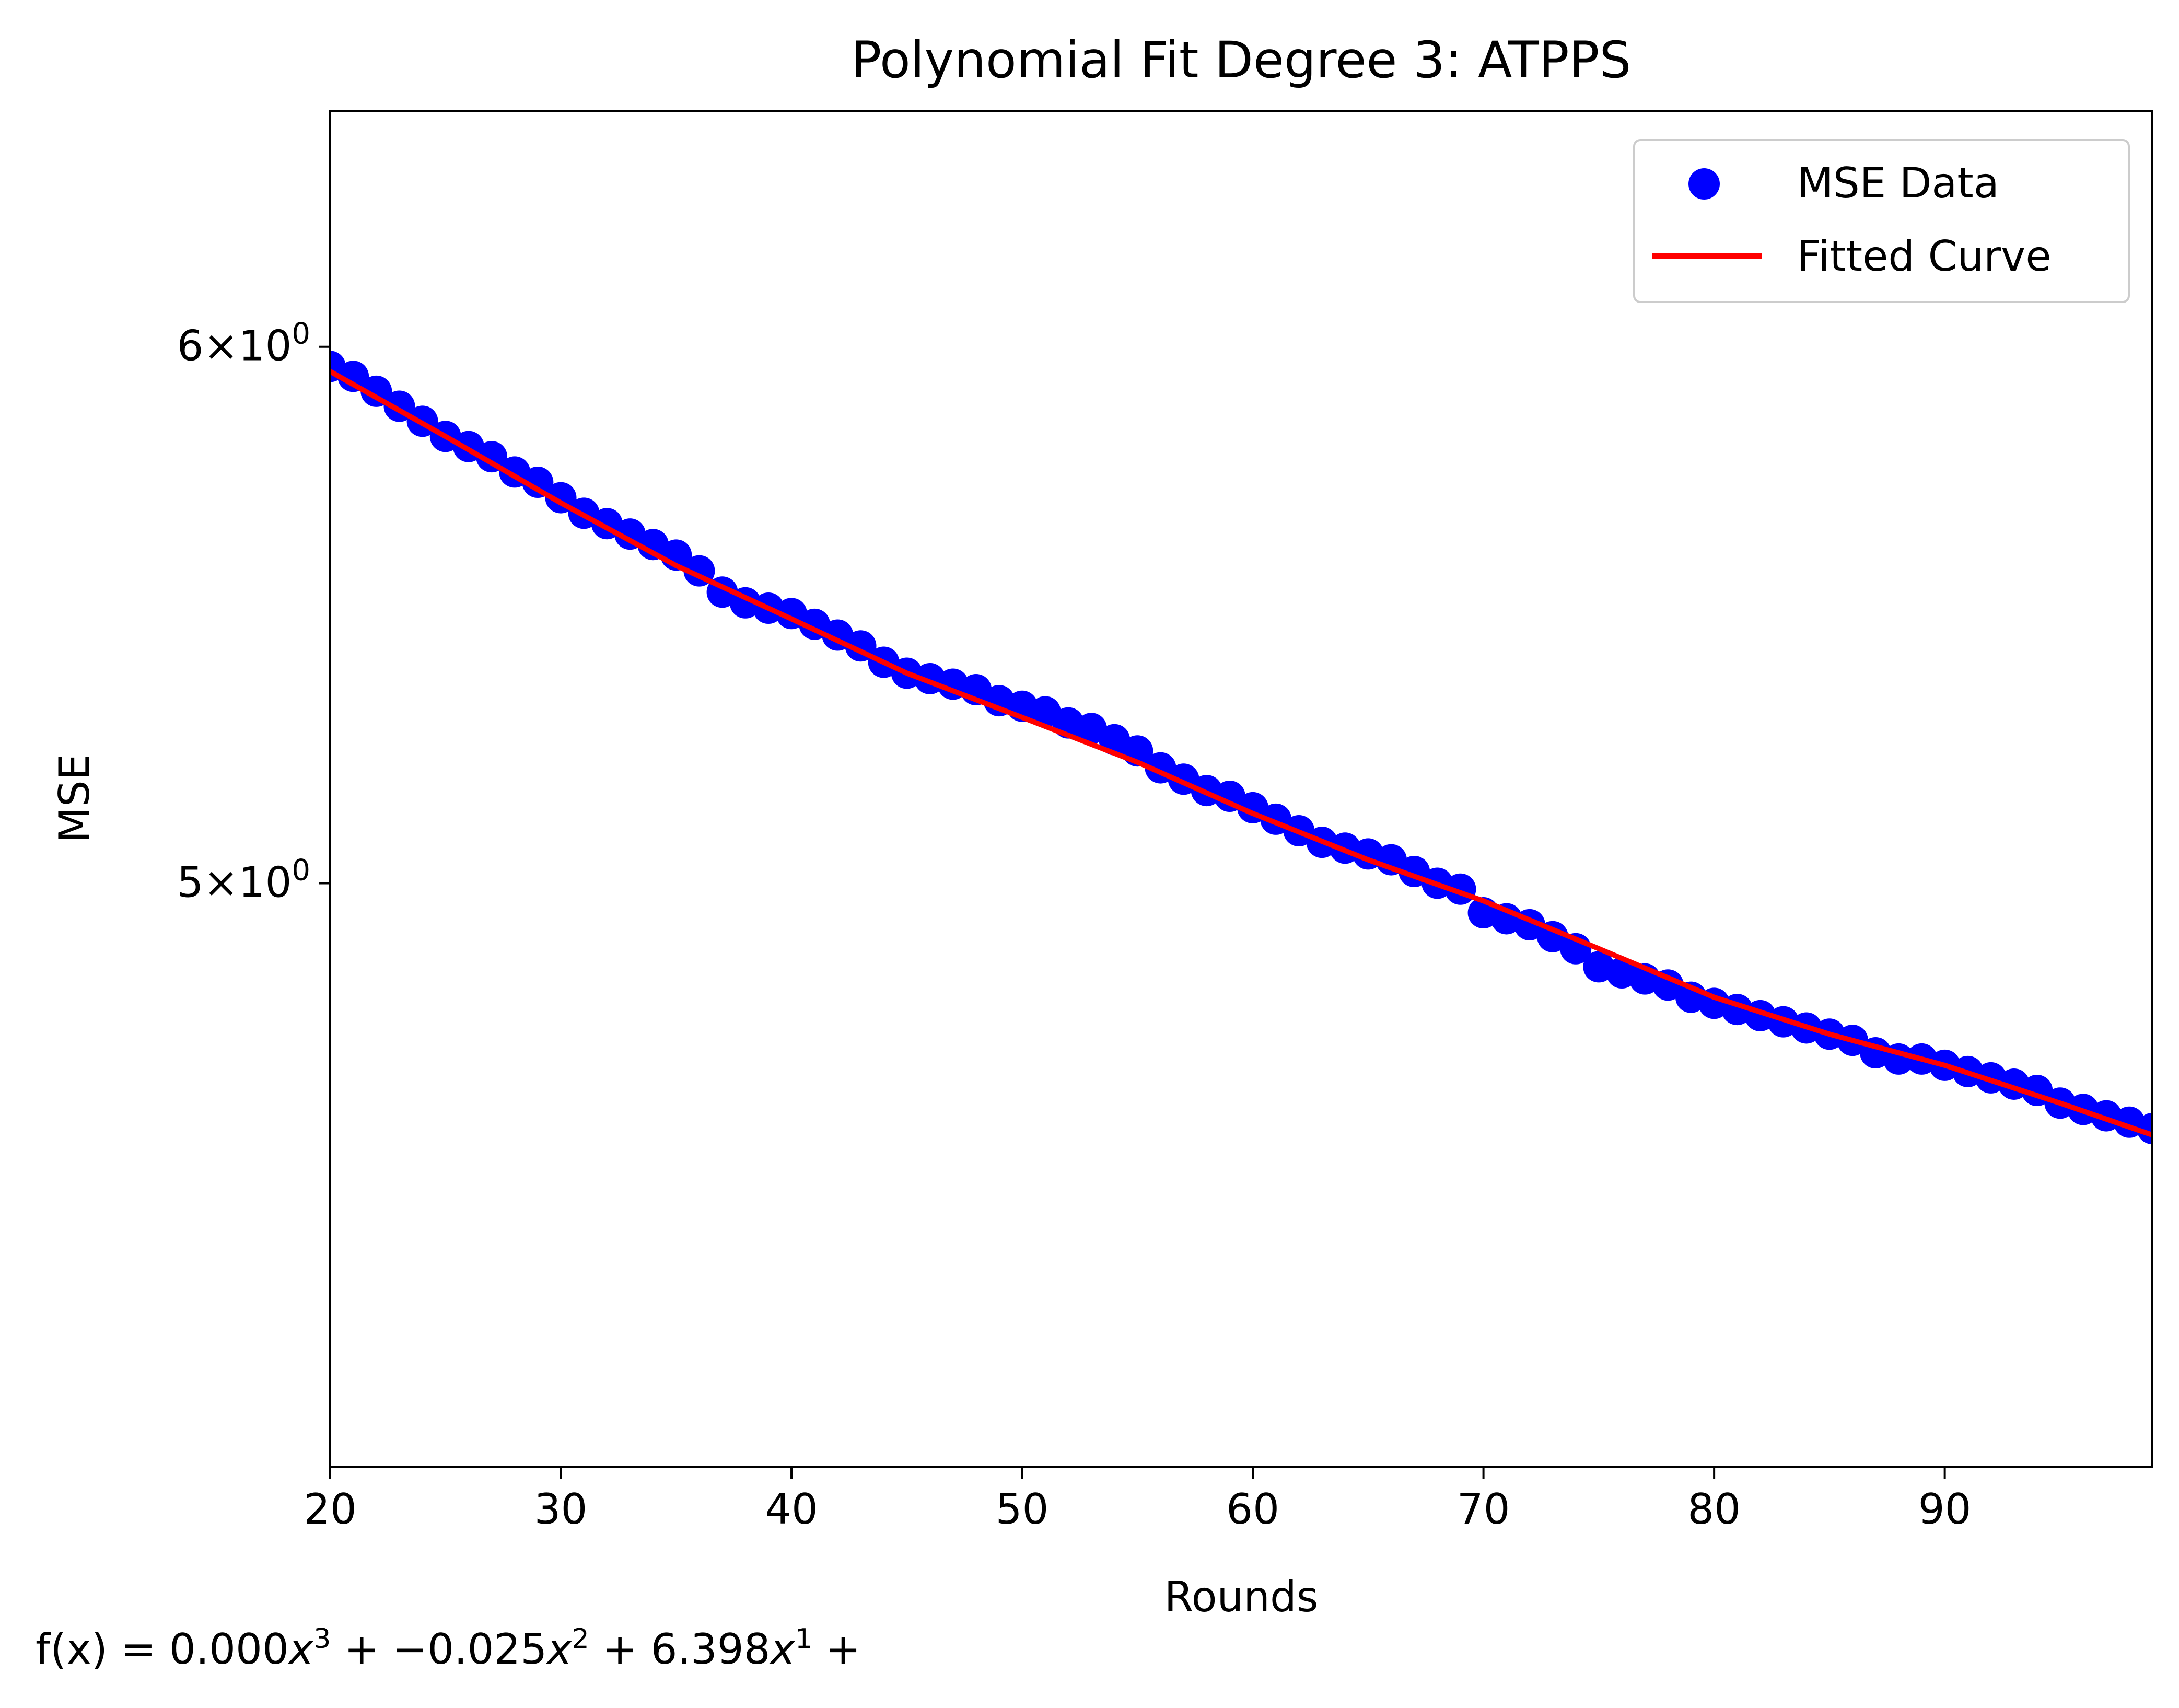  What do you see at coordinates (74, 798) in the screenshot?
I see `y-axis-label: MSE` at bounding box center [74, 798].